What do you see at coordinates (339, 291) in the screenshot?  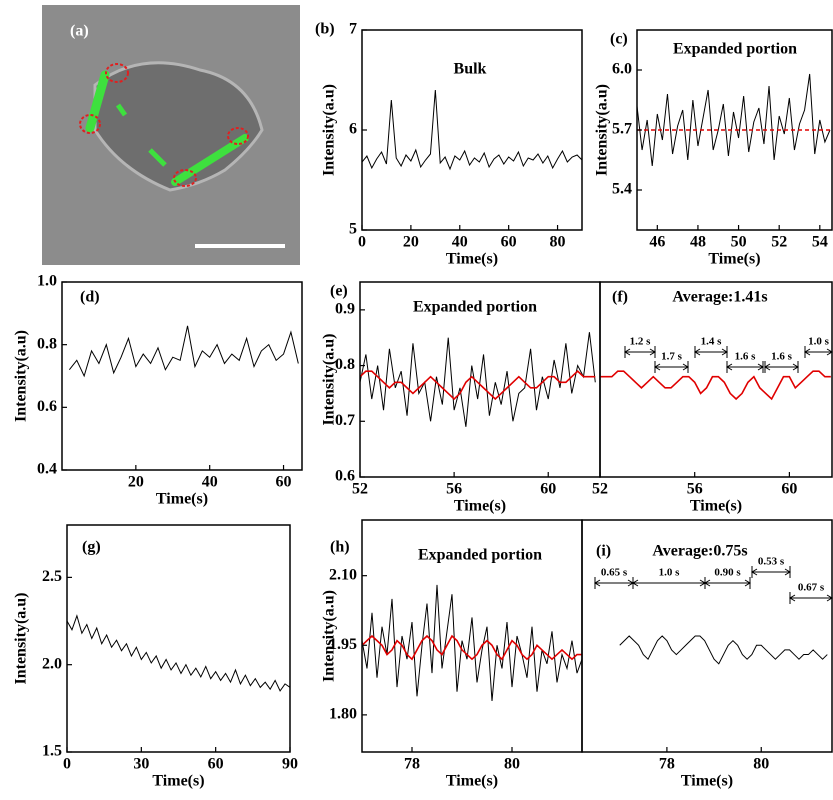 I see `panel-label: (e)` at bounding box center [339, 291].